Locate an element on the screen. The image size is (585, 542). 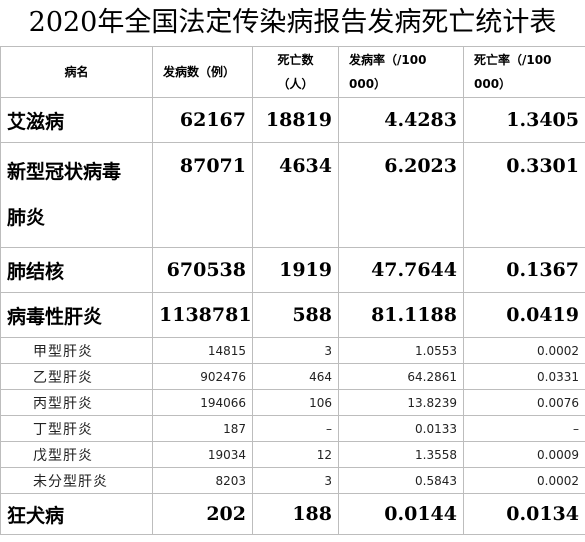
cases-cell: 187 is located at coordinates (202, 428).